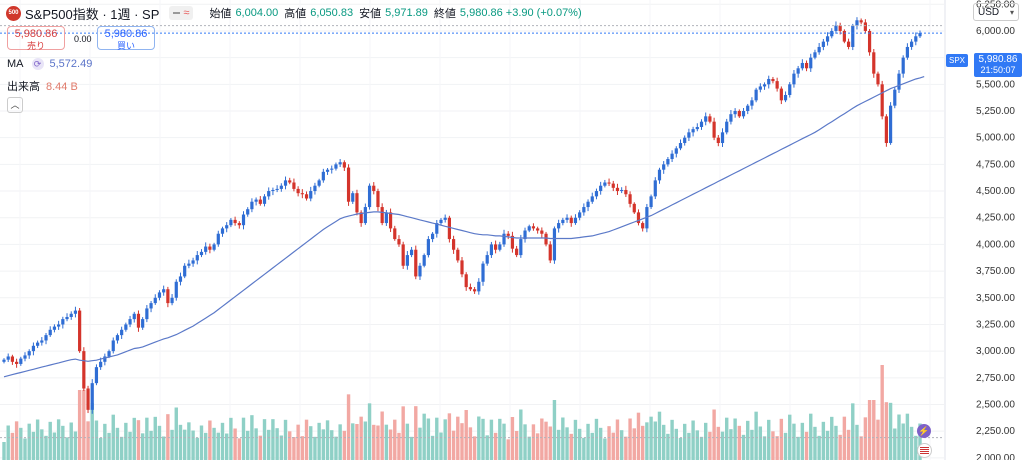  Describe the element at coordinates (126, 34) in the screenshot. I see `buy-price: 5,980.86` at that location.